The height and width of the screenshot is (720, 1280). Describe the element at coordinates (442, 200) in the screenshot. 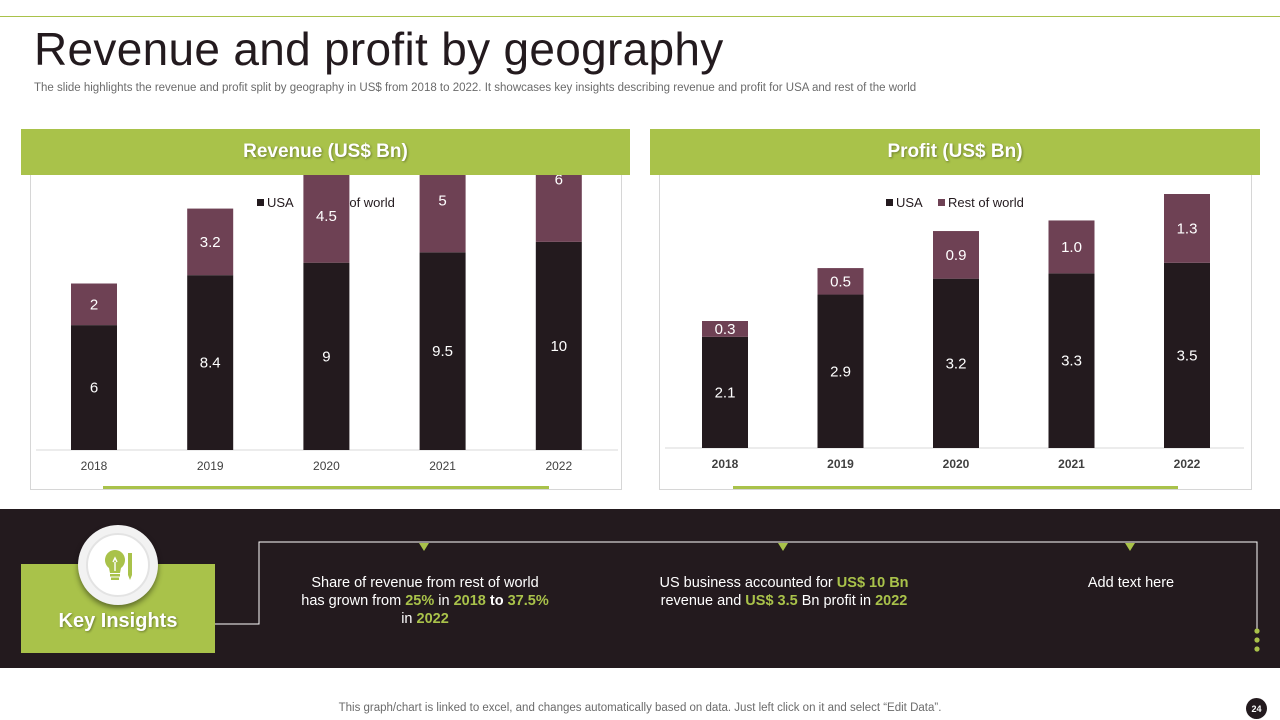

I see `data-label: 5` at that location.